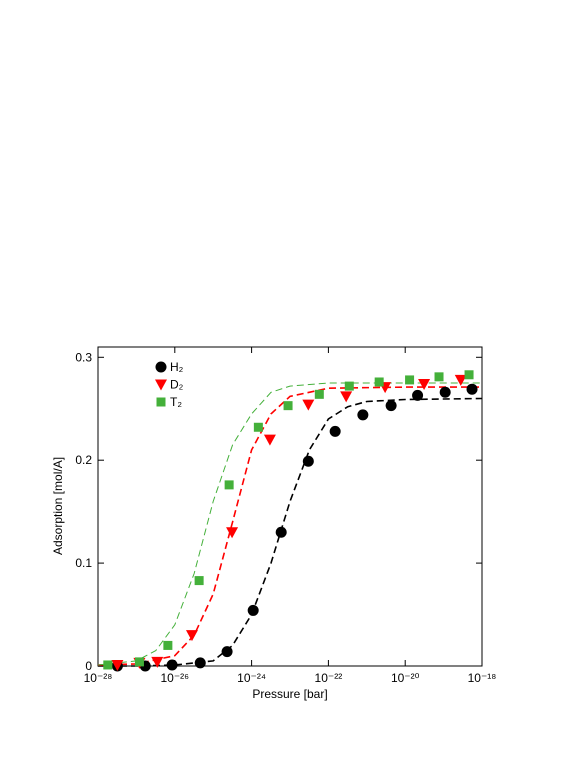 The width and height of the screenshot is (581, 757). I want to click on x-tick-label: 10⁻²⁰, so click(405, 678).